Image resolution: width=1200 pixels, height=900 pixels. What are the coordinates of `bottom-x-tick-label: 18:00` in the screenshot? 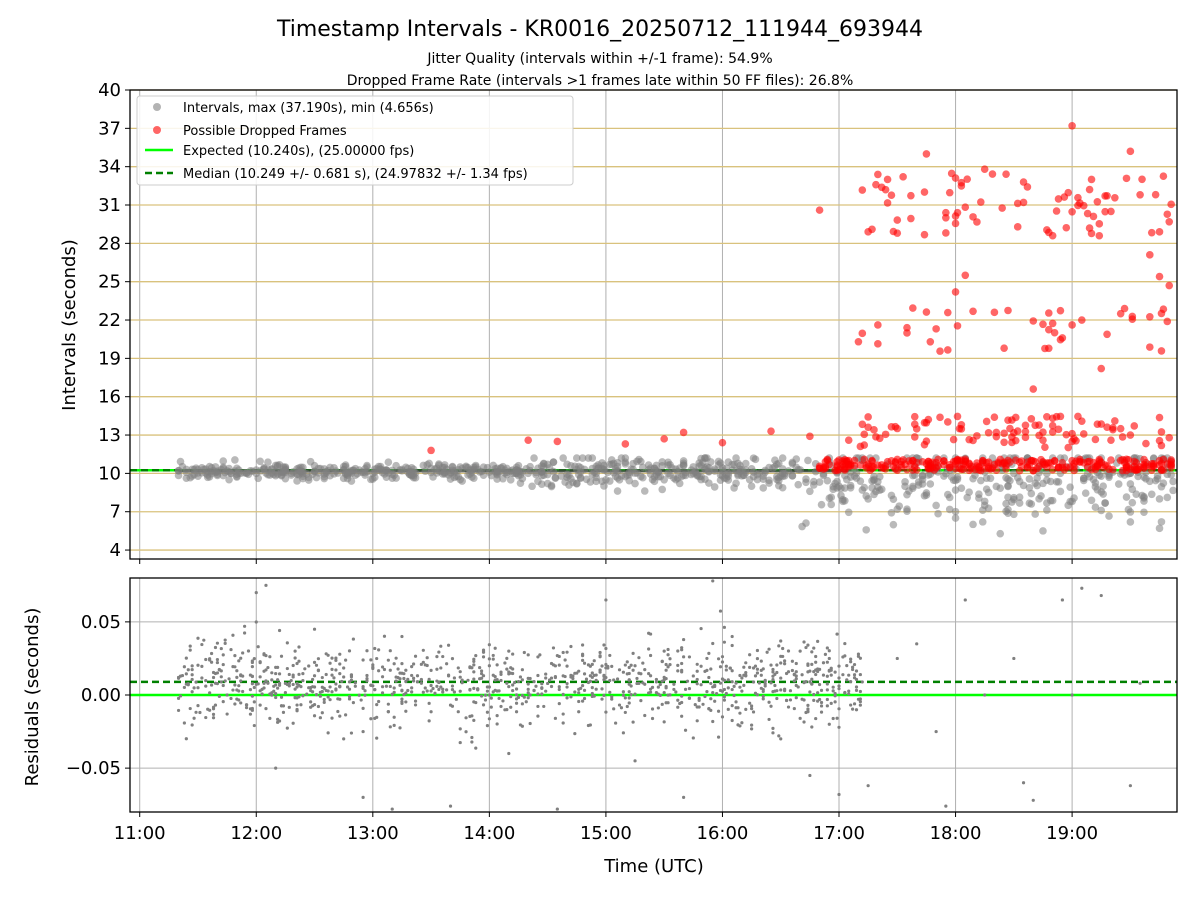 It's located at (956, 833).